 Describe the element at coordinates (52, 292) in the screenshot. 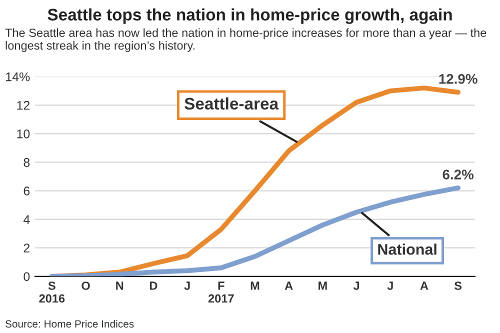

I see `x-tick-label: S 2016` at that location.